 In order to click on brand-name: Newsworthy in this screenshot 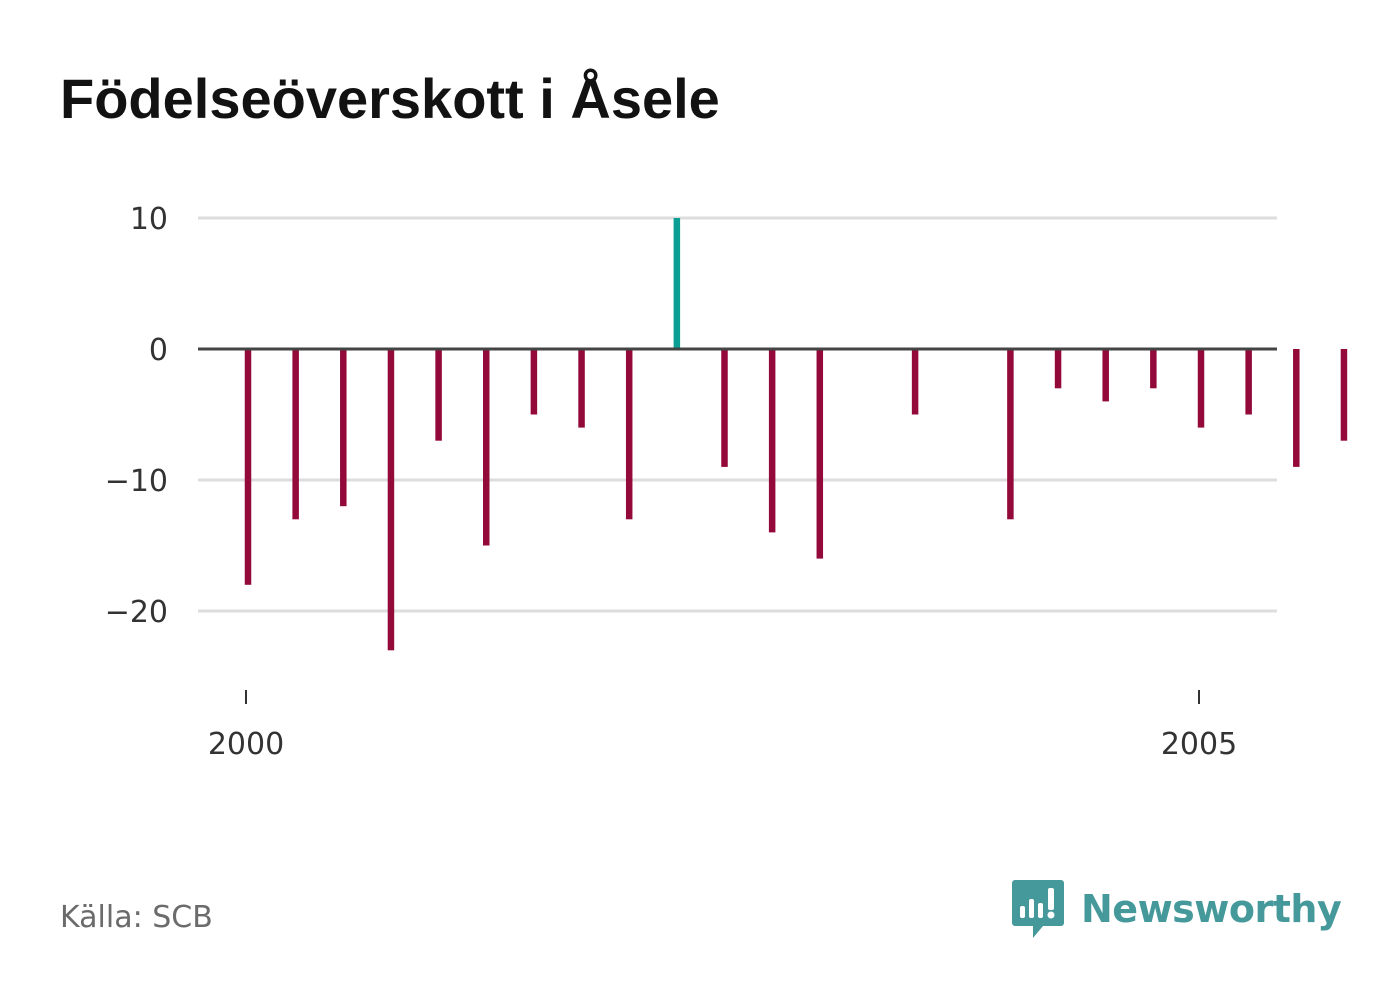, I will do `click(1211, 909)`.